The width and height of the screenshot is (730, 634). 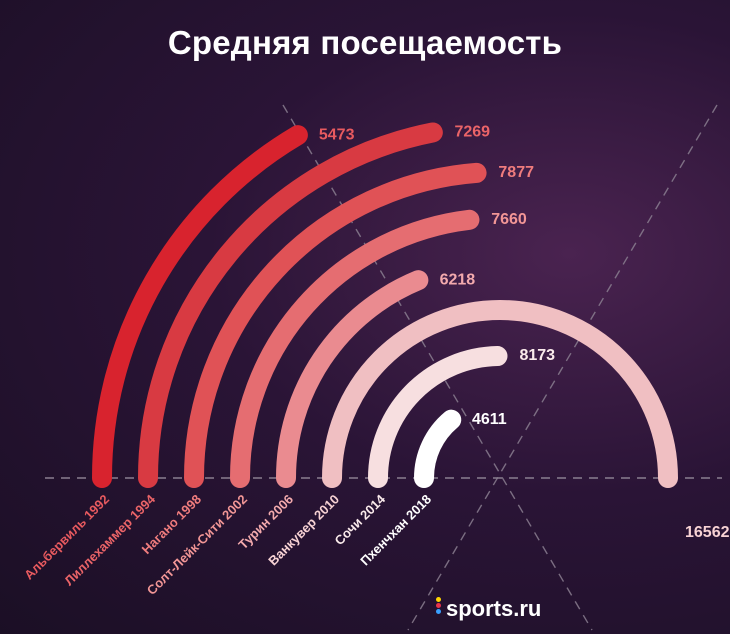 What do you see at coordinates (439, 608) in the screenshot?
I see `logo-dots-icon` at bounding box center [439, 608].